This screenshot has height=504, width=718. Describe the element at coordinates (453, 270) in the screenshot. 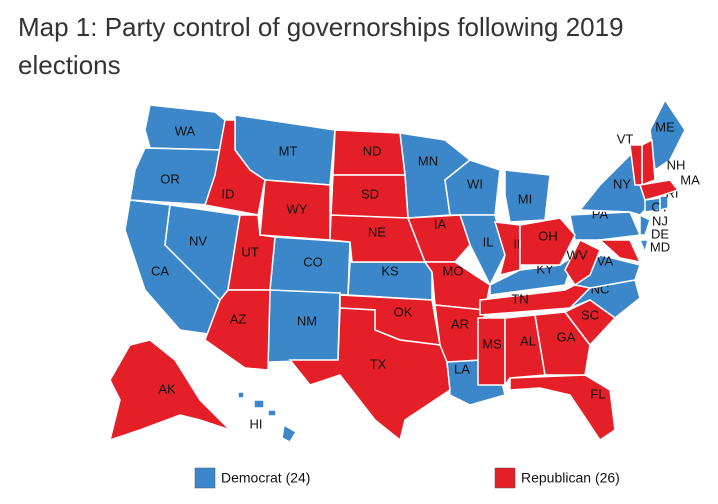

I see `state-label: MO` at that location.